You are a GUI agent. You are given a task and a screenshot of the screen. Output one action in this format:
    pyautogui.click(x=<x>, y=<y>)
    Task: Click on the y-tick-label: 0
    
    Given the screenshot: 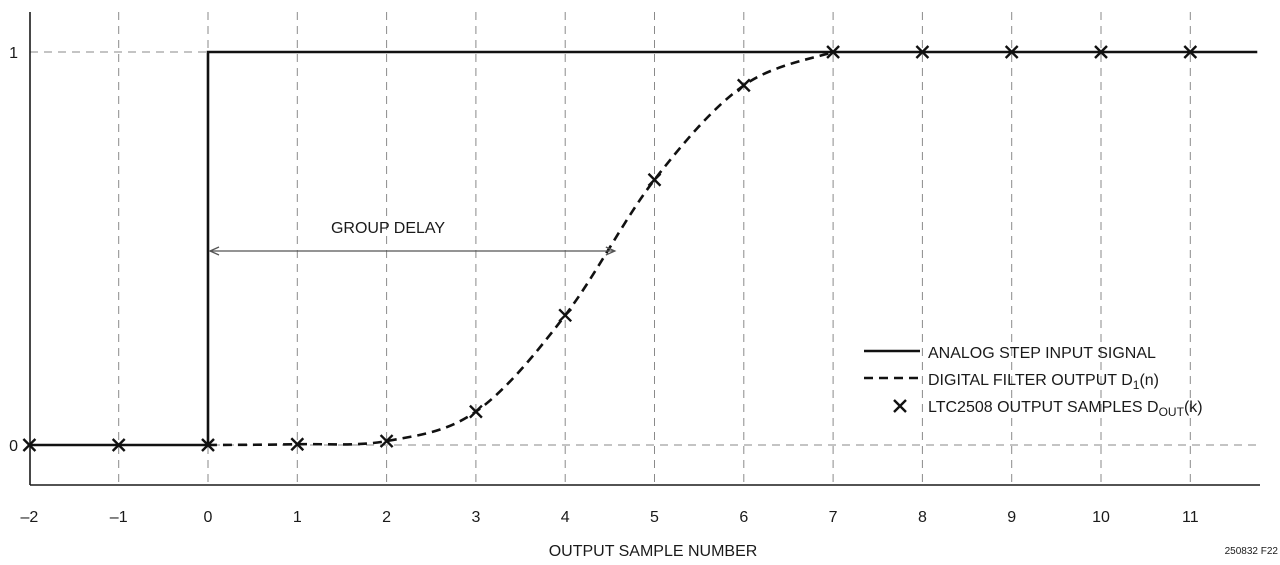 What is the action you would take?
    pyautogui.click(x=13, y=446)
    